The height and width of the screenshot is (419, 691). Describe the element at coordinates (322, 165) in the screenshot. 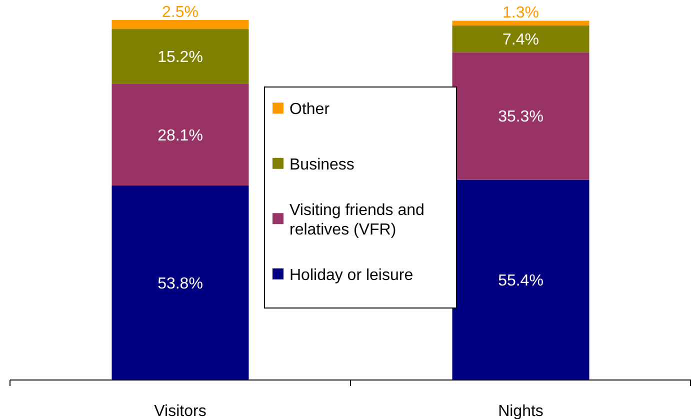

I see `legend-label: Business` at that location.